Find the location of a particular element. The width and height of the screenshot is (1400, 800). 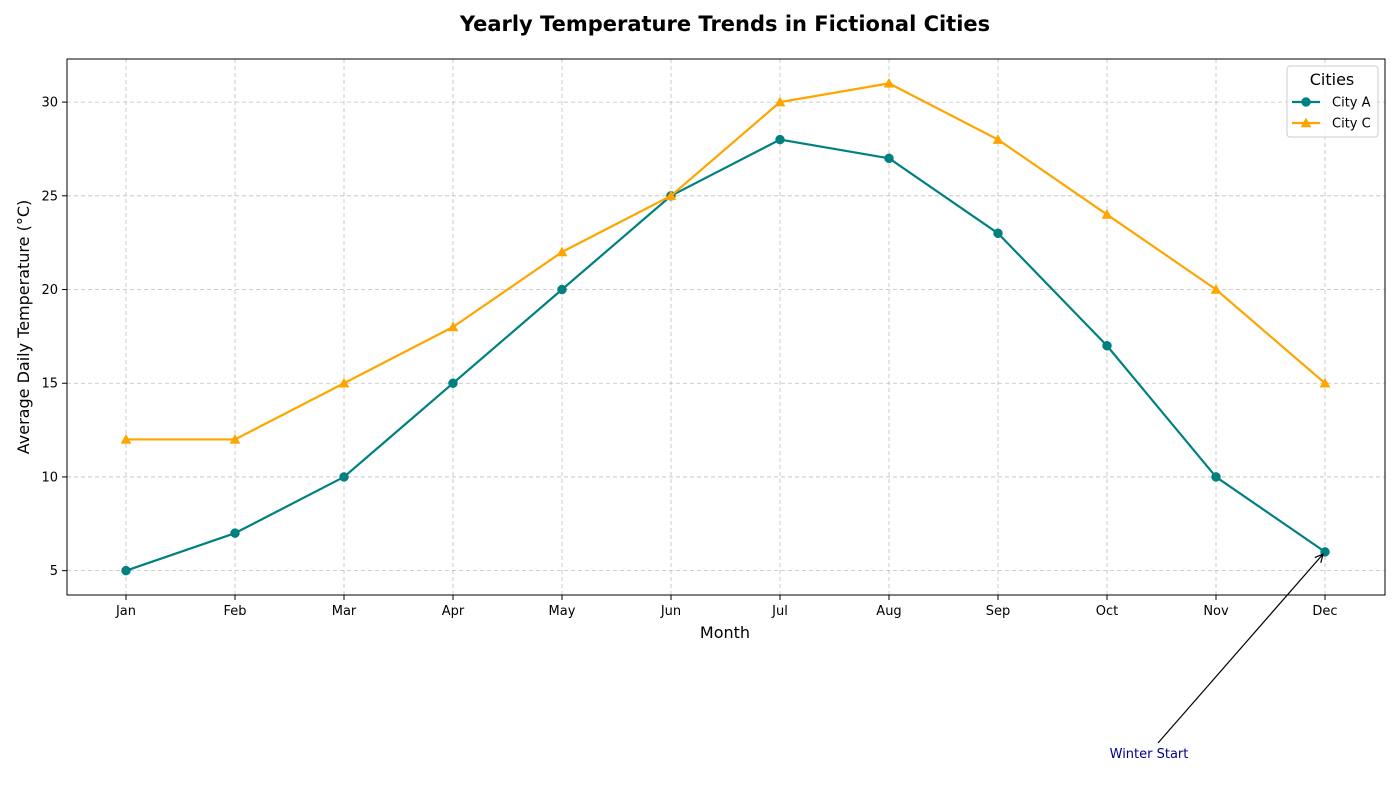

legend-item-city-c: City C is located at coordinates (1331, 124).